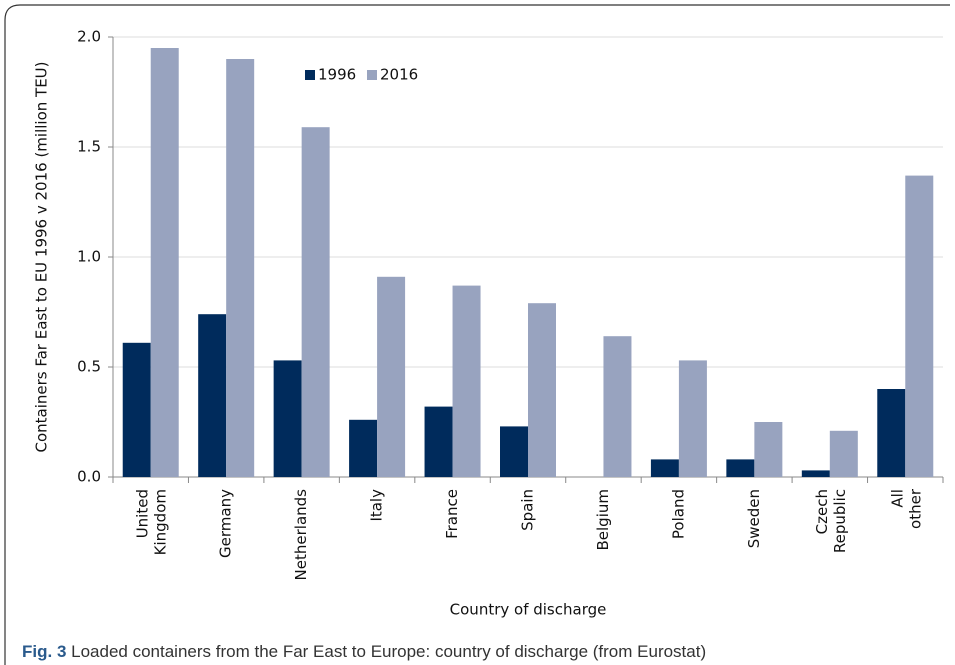  Describe the element at coordinates (44, 651) in the screenshot. I see `caption-label: Fig. 3` at that location.